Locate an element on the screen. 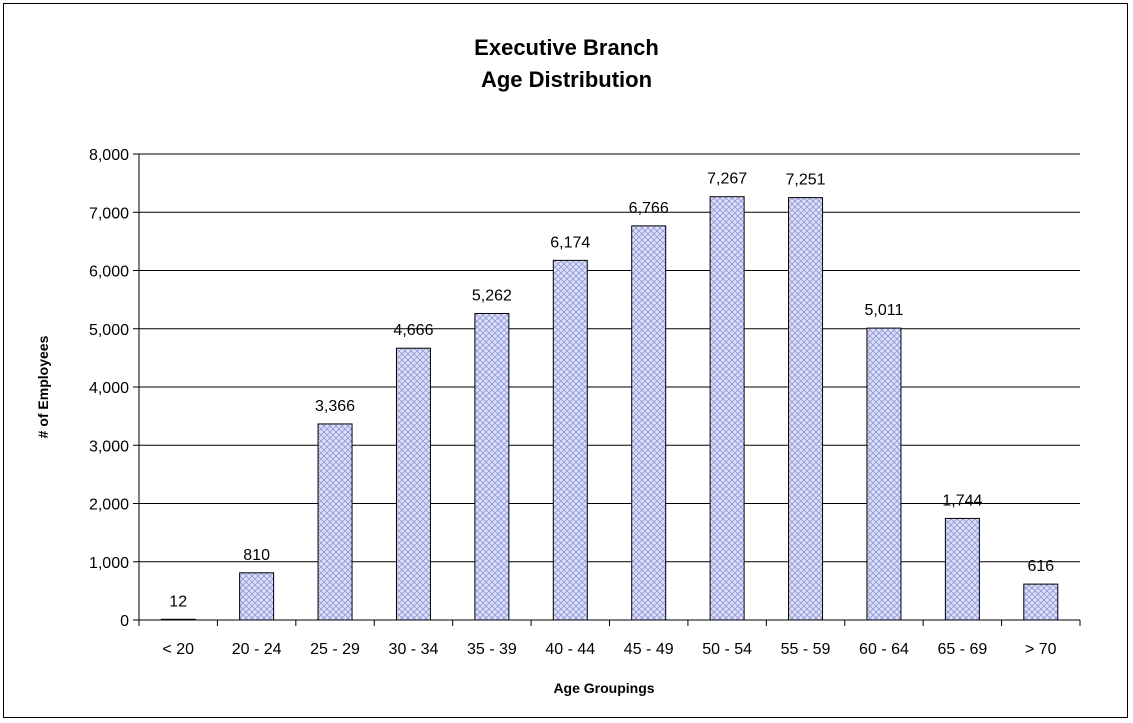  x-tick-label: 20 - 24 is located at coordinates (257, 649).